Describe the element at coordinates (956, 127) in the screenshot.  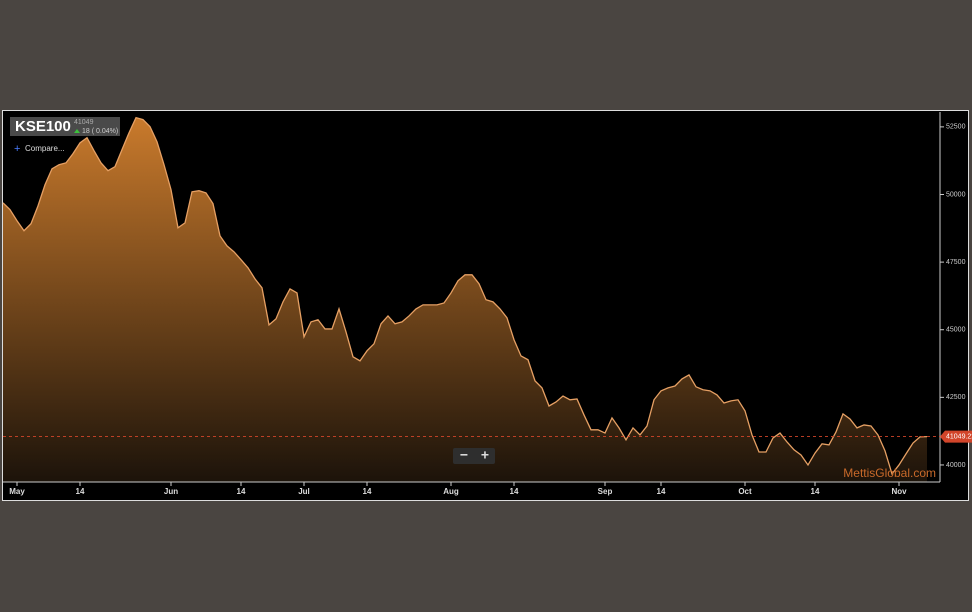
I see `y-tick-label: 52500` at that location.